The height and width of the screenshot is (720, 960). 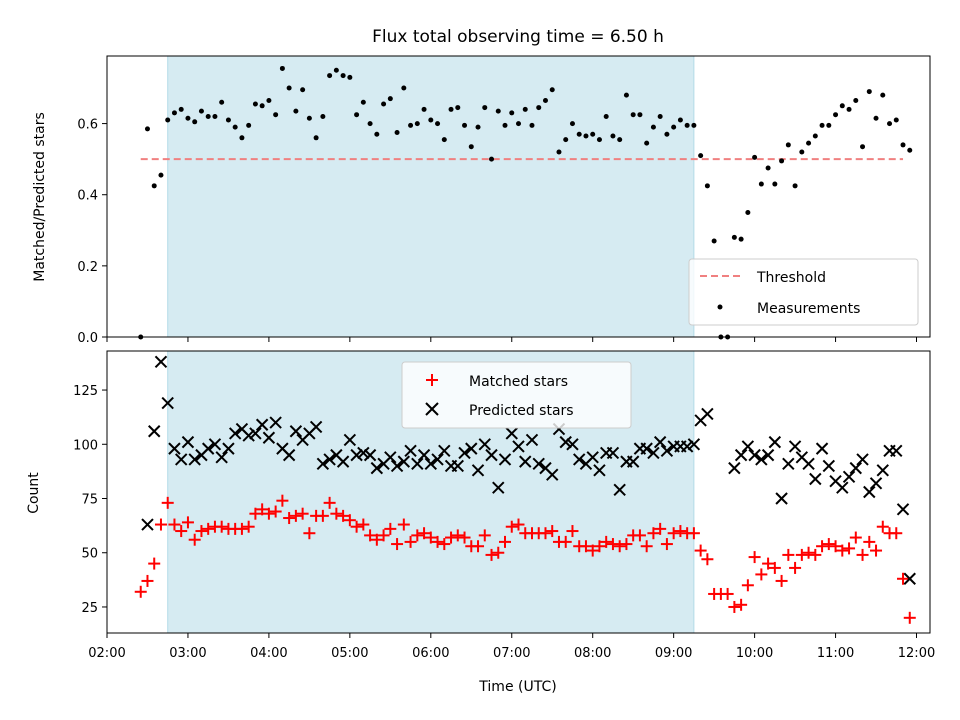 What do you see at coordinates (187, 653) in the screenshot?
I see `x-tick-label: 03:00` at bounding box center [187, 653].